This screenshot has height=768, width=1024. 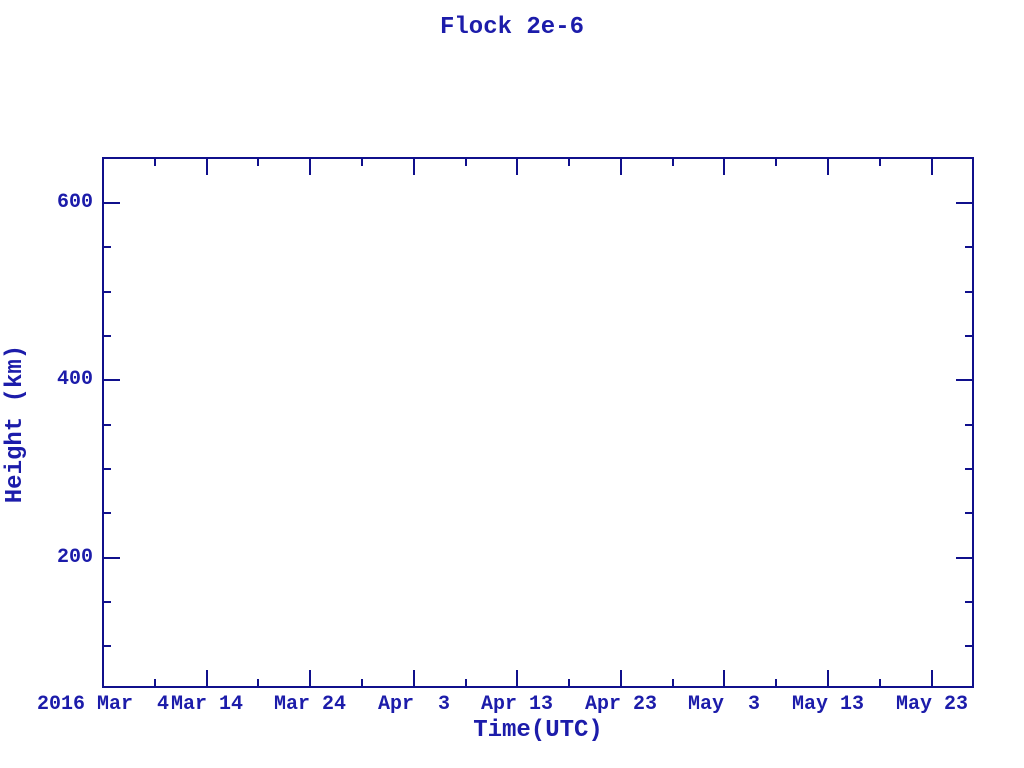 I want to click on x-tick-label: Apr 3, so click(x=413, y=704).